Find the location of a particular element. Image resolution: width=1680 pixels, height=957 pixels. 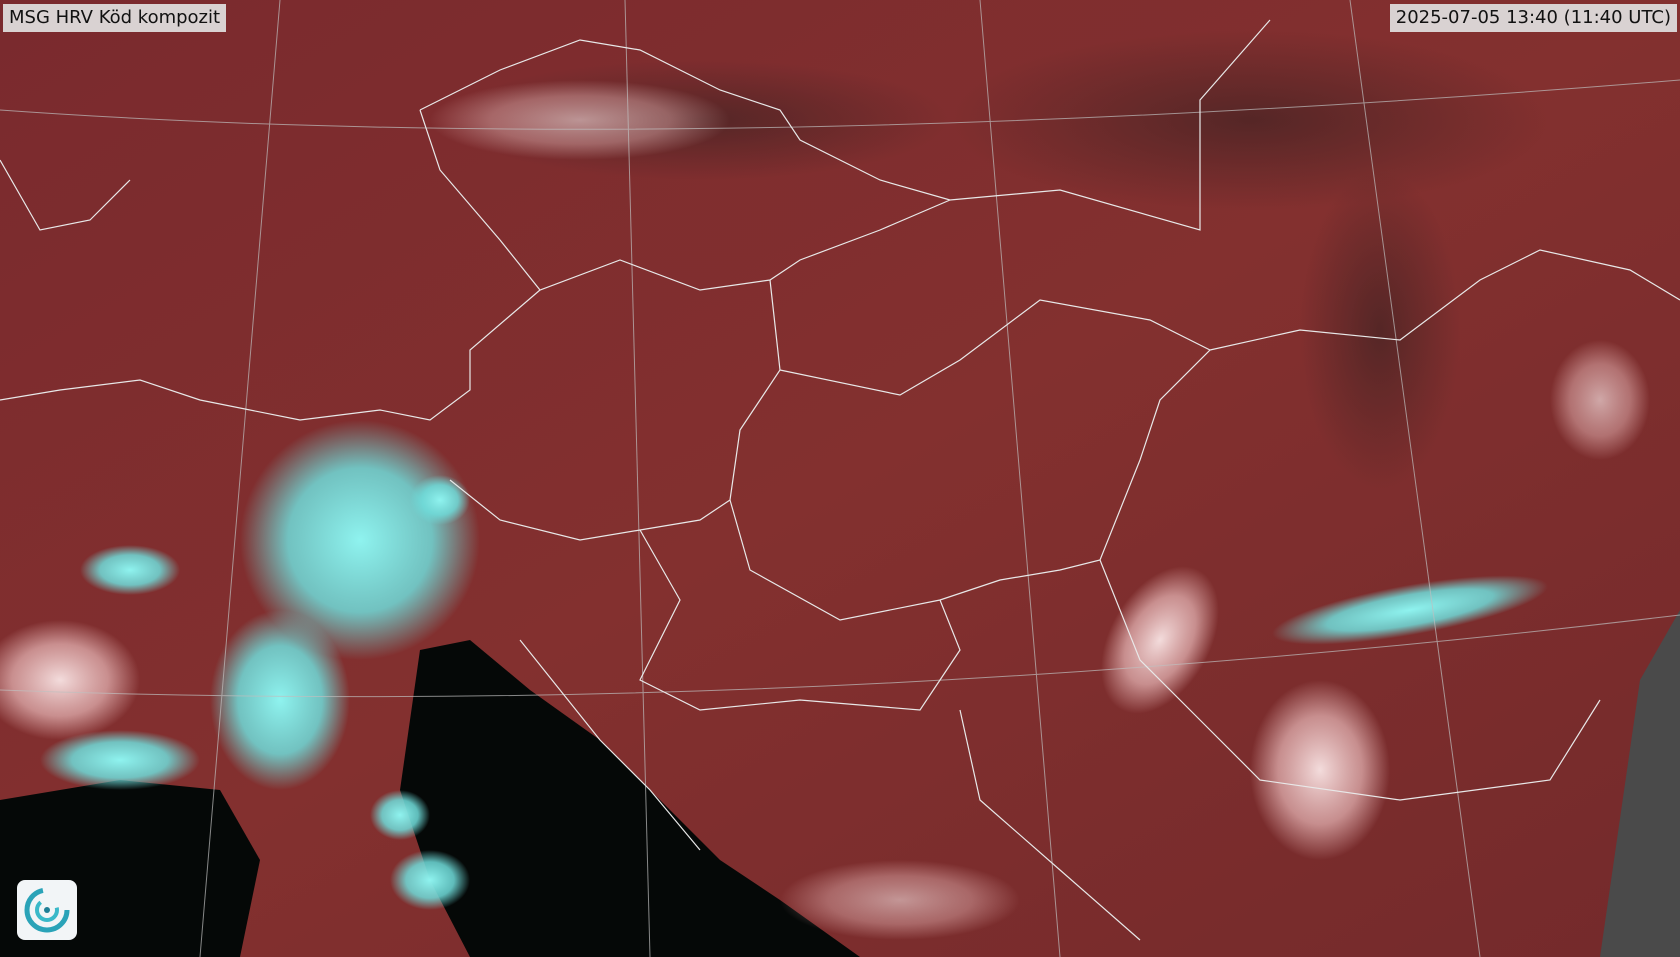

logo is located at coordinates (47, 910).